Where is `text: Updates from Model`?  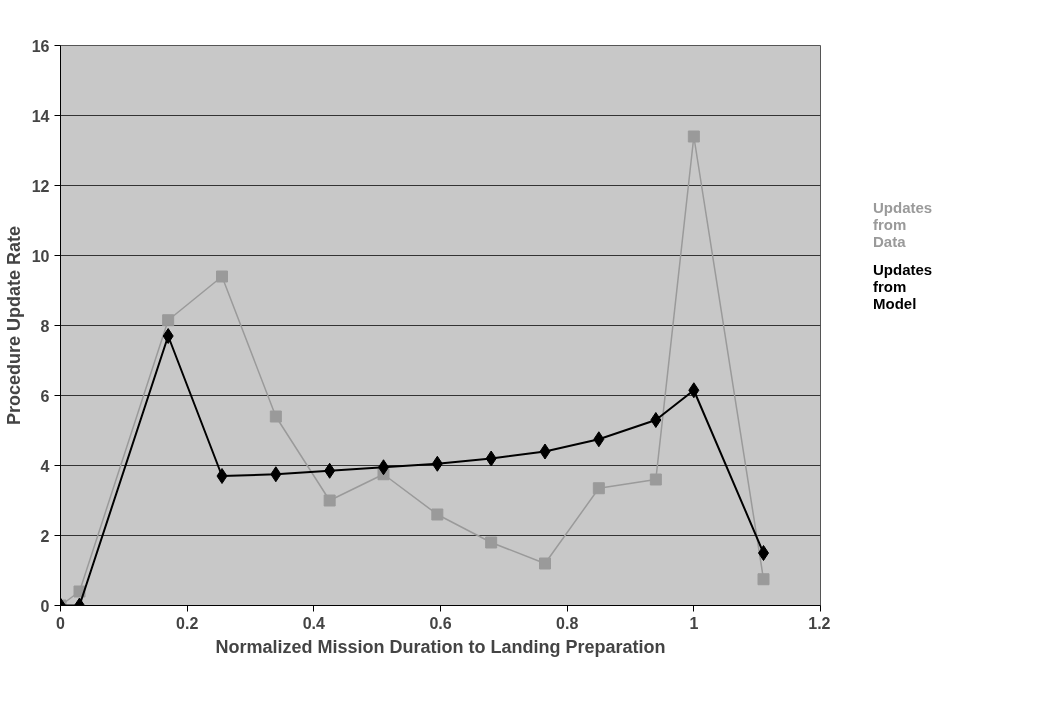
text: Updates from Model is located at coordinates (903, 286).